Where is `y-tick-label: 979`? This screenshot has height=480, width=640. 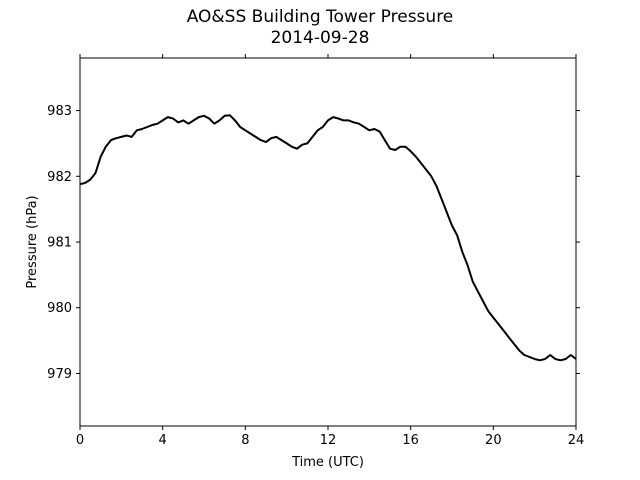 y-tick-label: 979 is located at coordinates (59, 374).